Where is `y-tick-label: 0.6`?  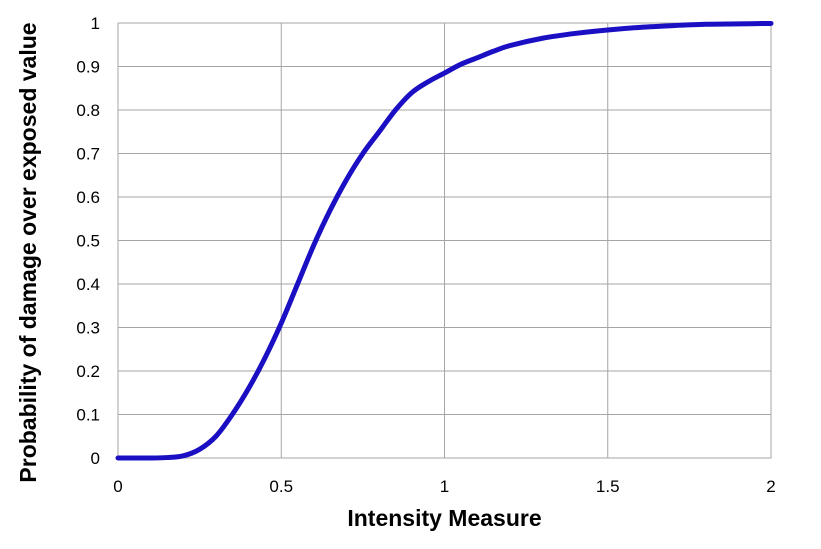 y-tick-label: 0.6 is located at coordinates (88, 197).